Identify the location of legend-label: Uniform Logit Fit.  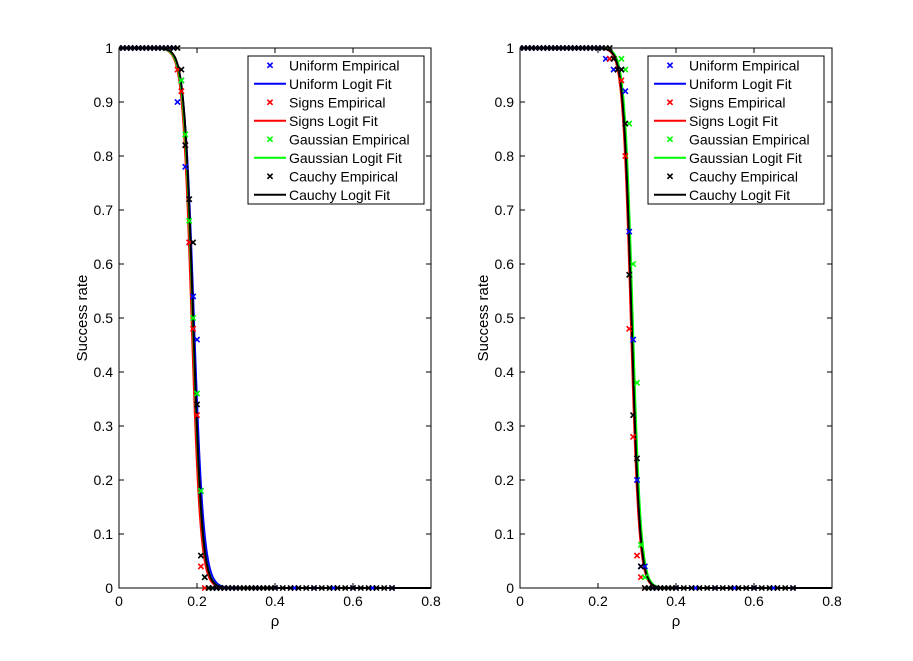
(340, 84).